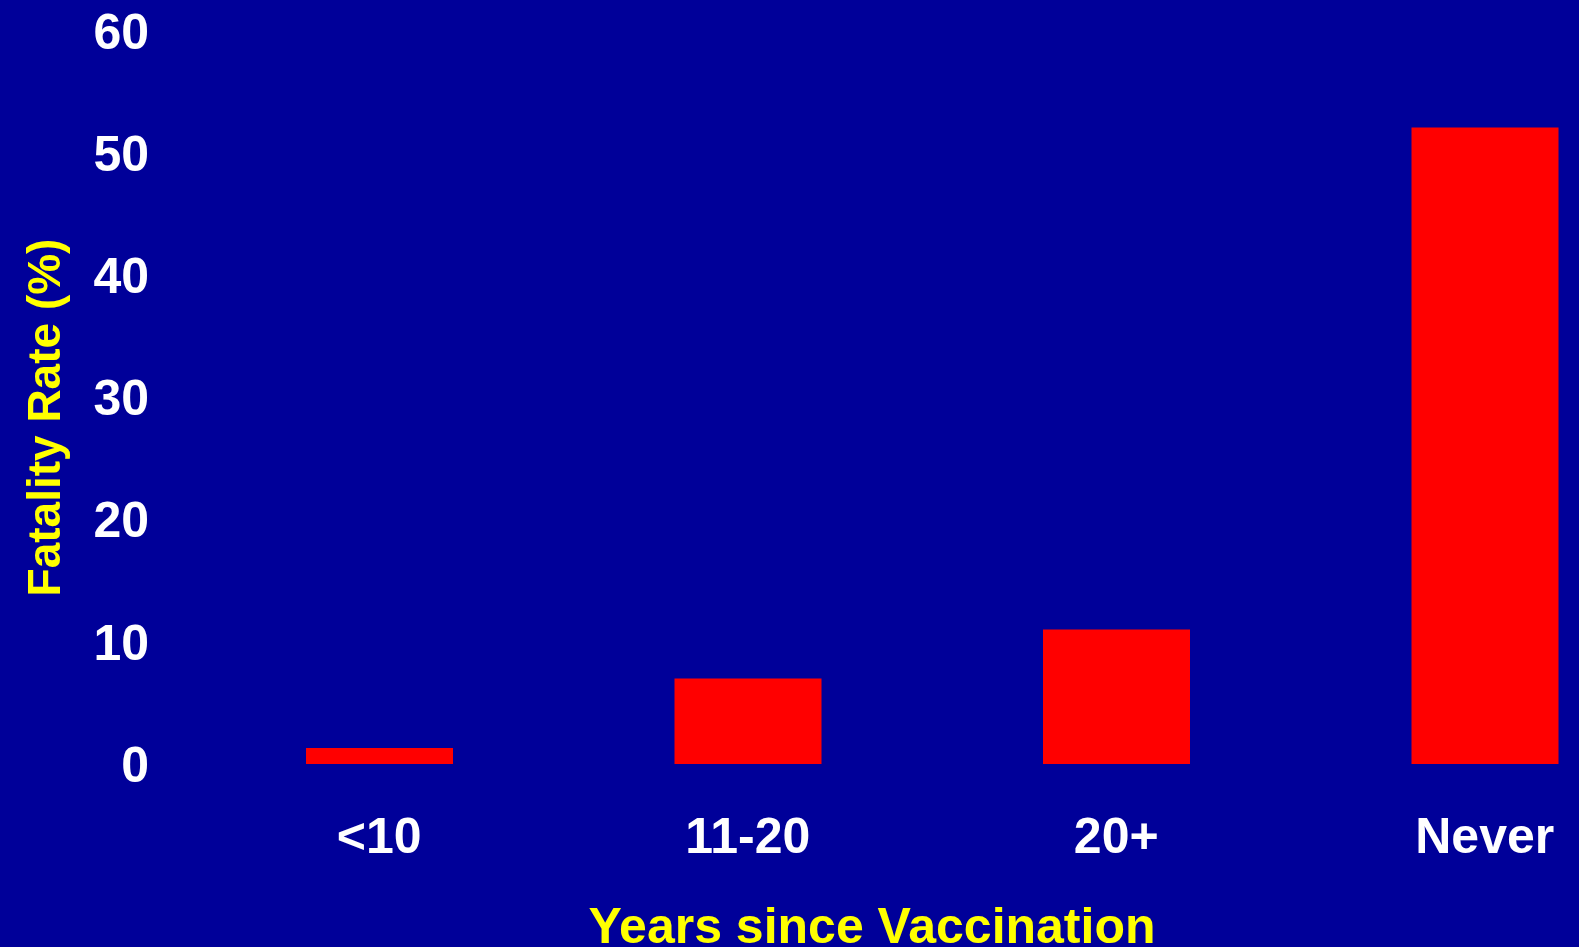  Describe the element at coordinates (121, 153) in the screenshot. I see `y-tick-label: 50` at that location.